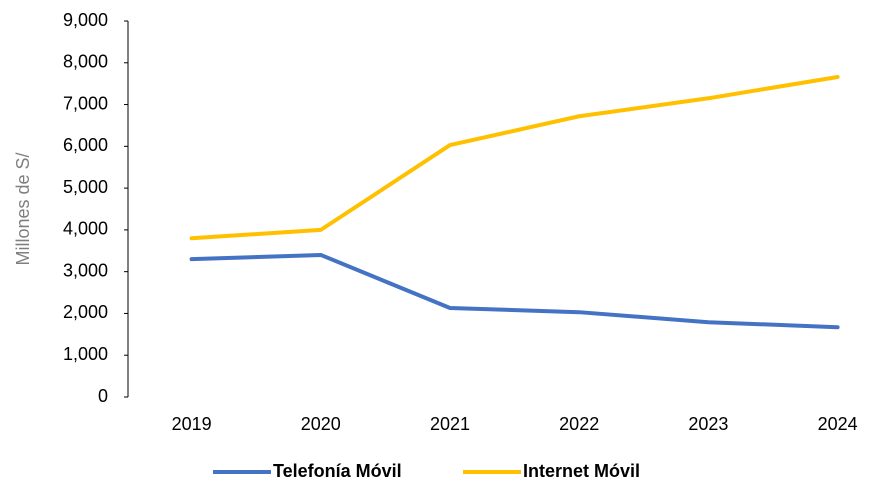  Describe the element at coordinates (514, 291) in the screenshot. I see `line-series` at that location.